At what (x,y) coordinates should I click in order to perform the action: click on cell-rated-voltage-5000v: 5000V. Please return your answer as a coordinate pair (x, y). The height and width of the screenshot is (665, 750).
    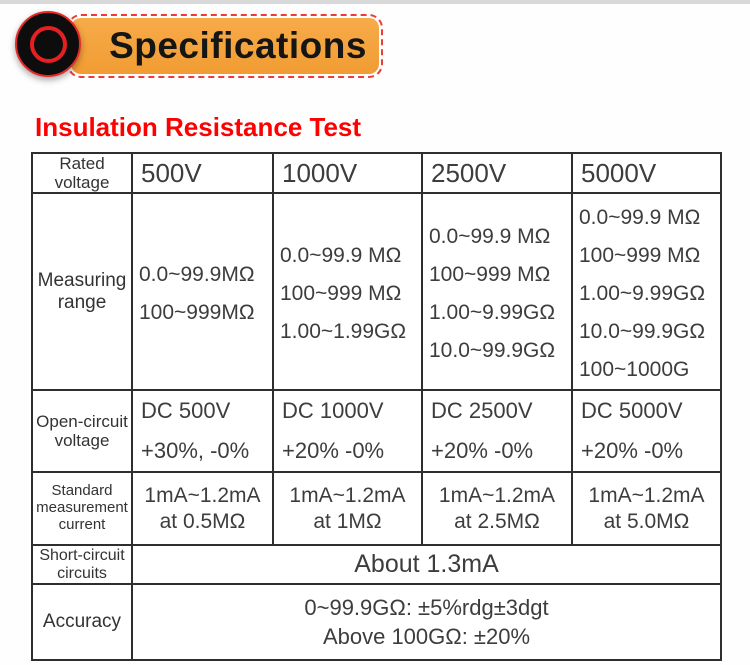
    Looking at the image, I should click on (646, 173).